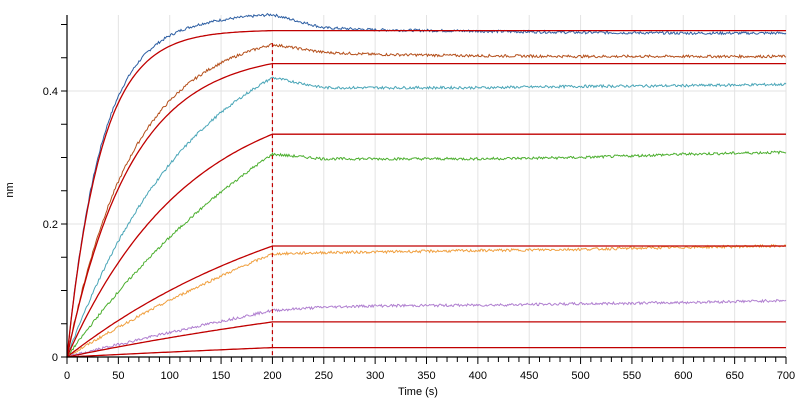 The image size is (800, 400). I want to click on x-tick-label: 600, so click(683, 376).